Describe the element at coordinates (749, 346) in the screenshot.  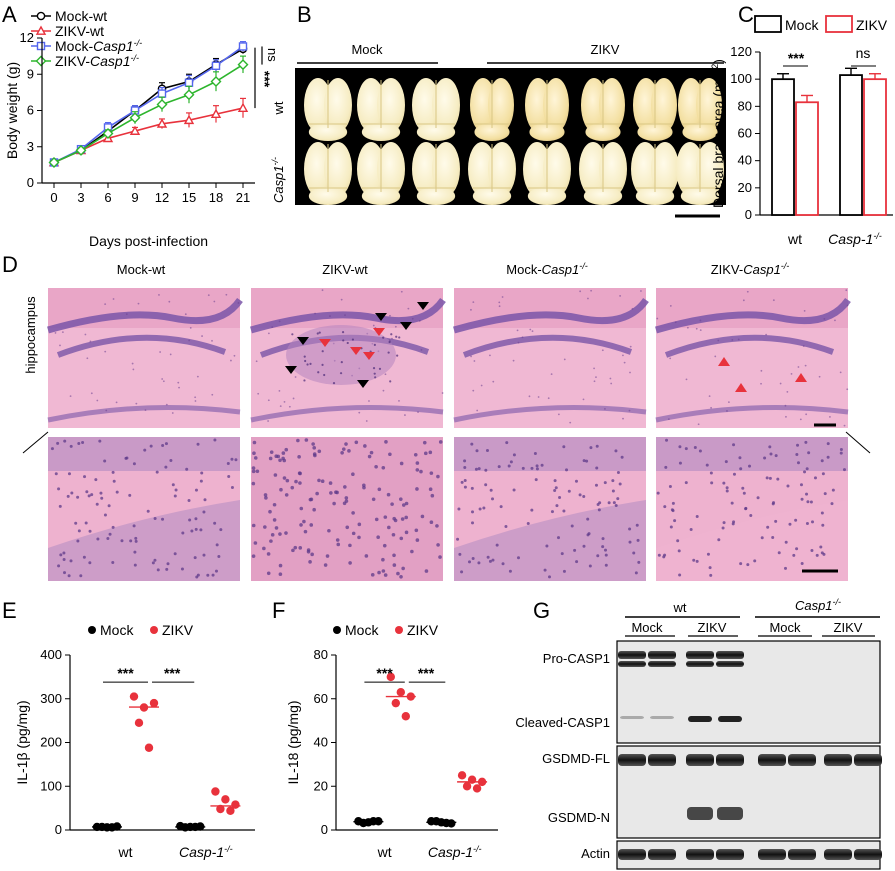
I see `pyramidal-layer` at that location.